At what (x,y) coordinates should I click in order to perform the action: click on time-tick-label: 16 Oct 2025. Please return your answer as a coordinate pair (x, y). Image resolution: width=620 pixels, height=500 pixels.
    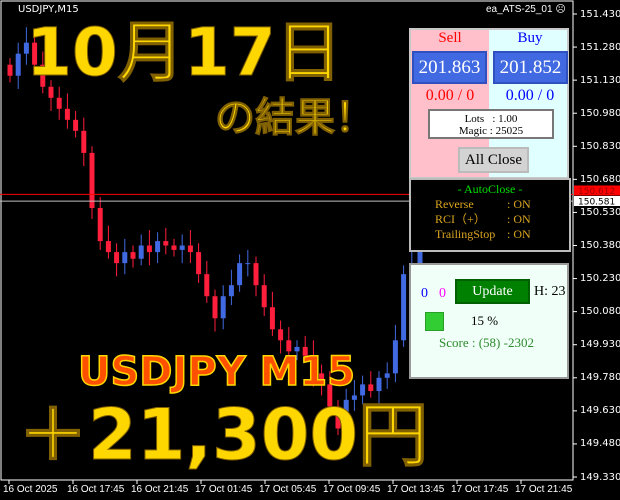
    Looking at the image, I should click on (30, 489).